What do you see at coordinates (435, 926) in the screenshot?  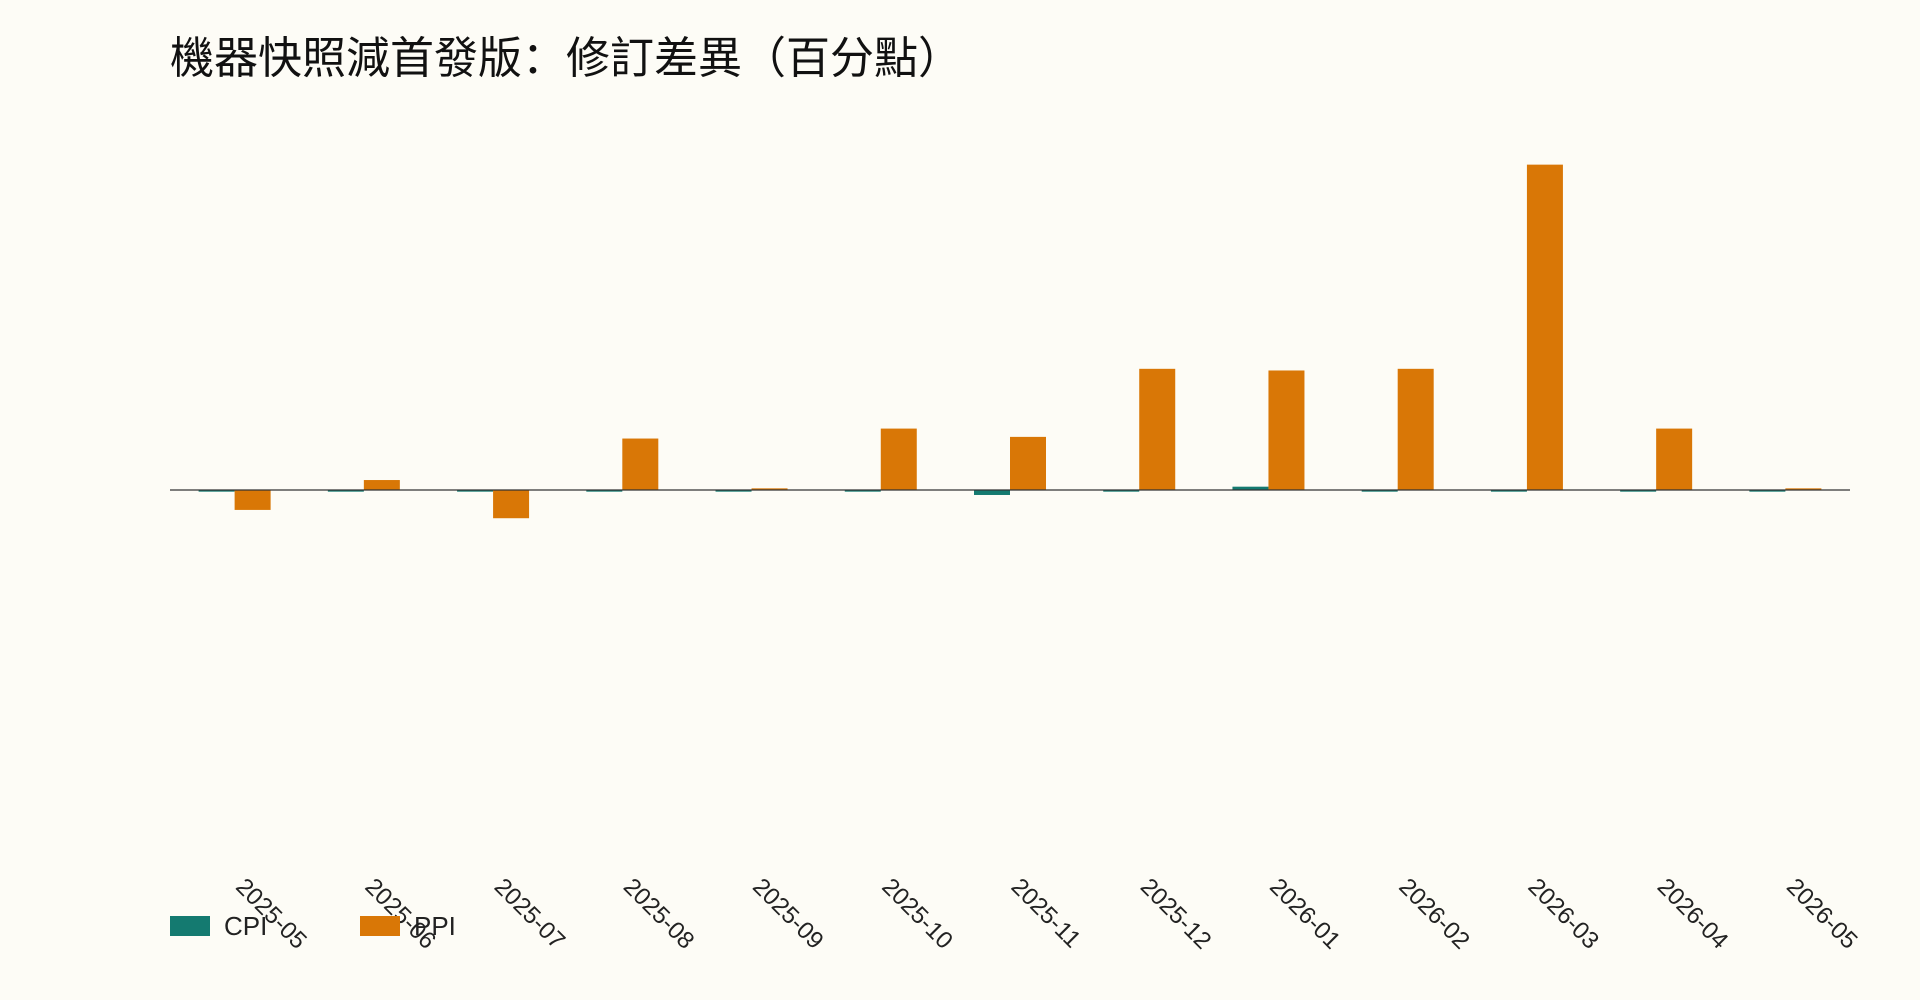 I see `legend-label-ppi: PPI` at bounding box center [435, 926].